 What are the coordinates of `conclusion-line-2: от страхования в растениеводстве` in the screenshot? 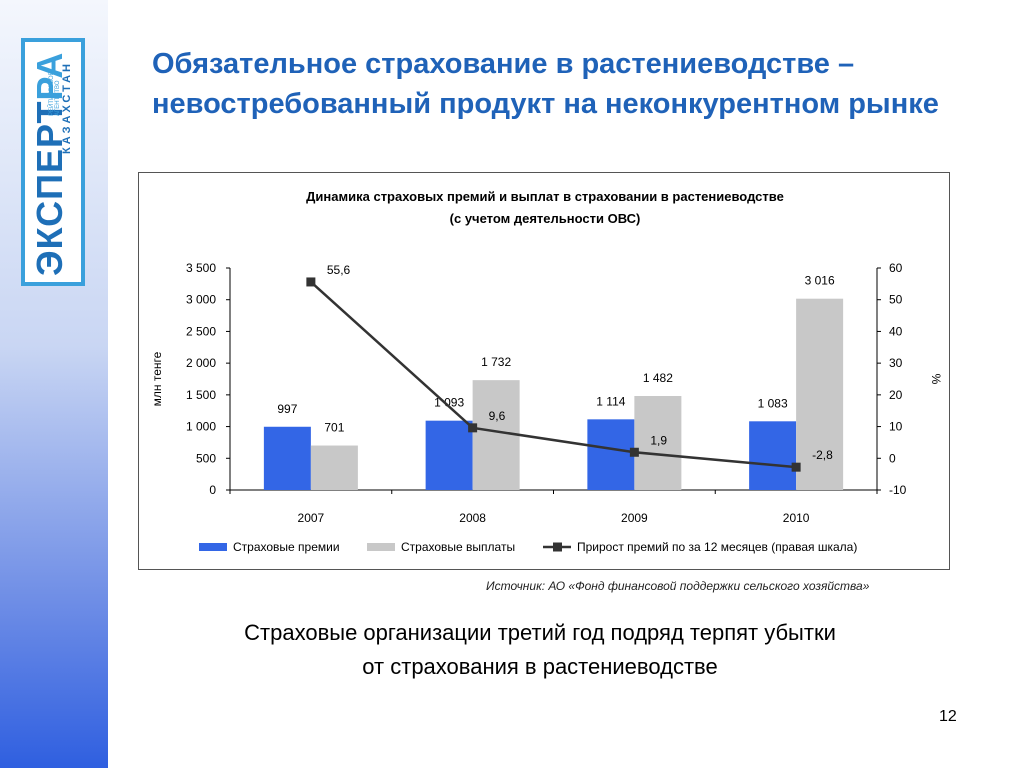 It's located at (540, 666).